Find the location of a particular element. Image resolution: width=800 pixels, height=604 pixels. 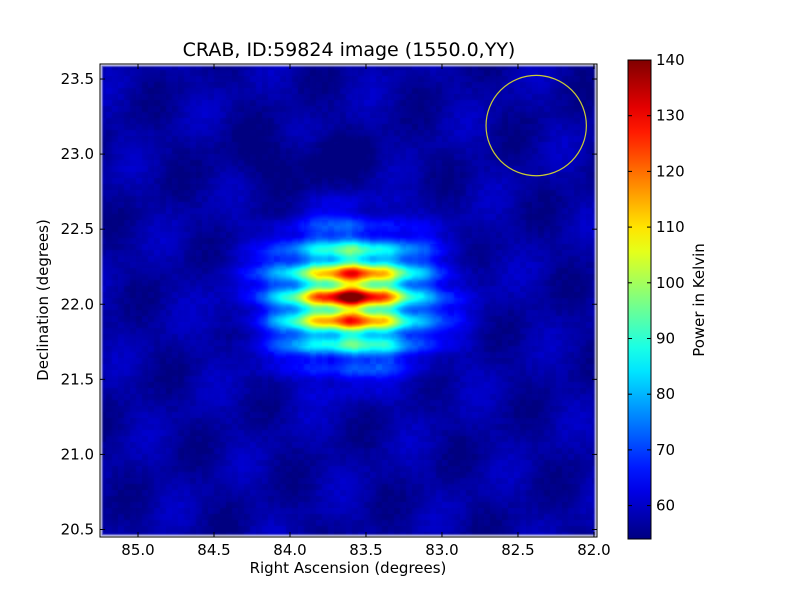

colorbar-tick-label: 130 is located at coordinates (670, 116).